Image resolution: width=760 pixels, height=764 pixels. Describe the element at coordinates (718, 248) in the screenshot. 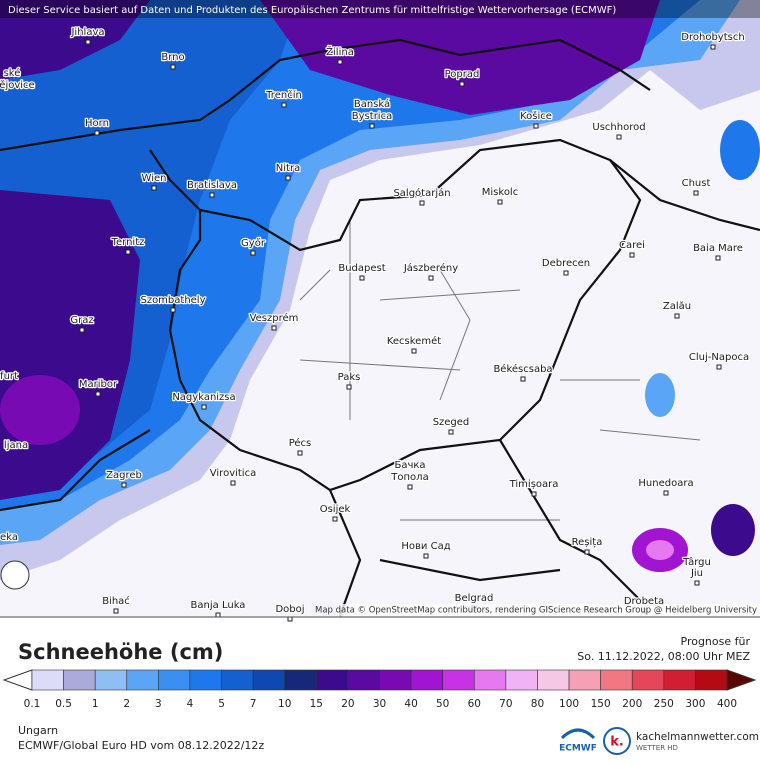

I see `city-label: Baia Mare` at that location.